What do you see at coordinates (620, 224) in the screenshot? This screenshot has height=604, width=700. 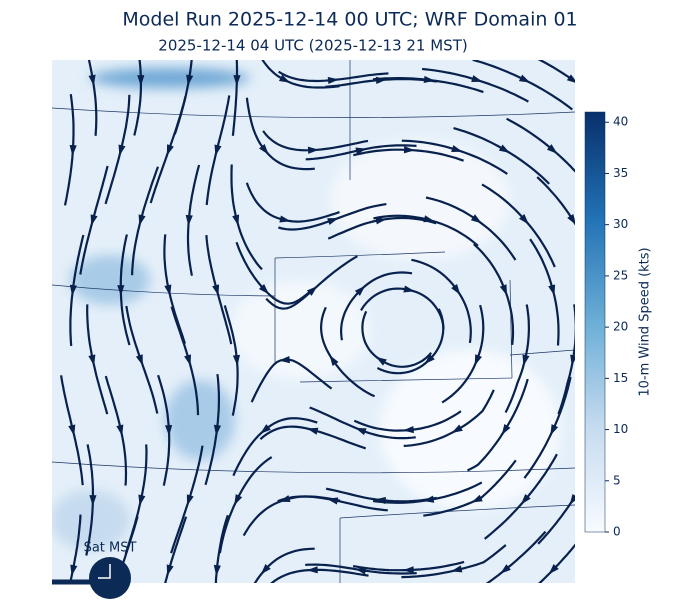 I see `colorbar-tick-label: 30` at bounding box center [620, 224].